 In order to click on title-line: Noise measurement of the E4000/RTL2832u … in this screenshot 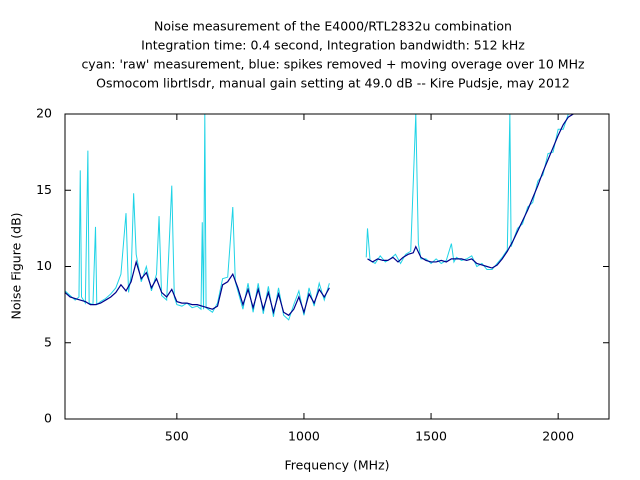, I will do `click(333, 26)`.